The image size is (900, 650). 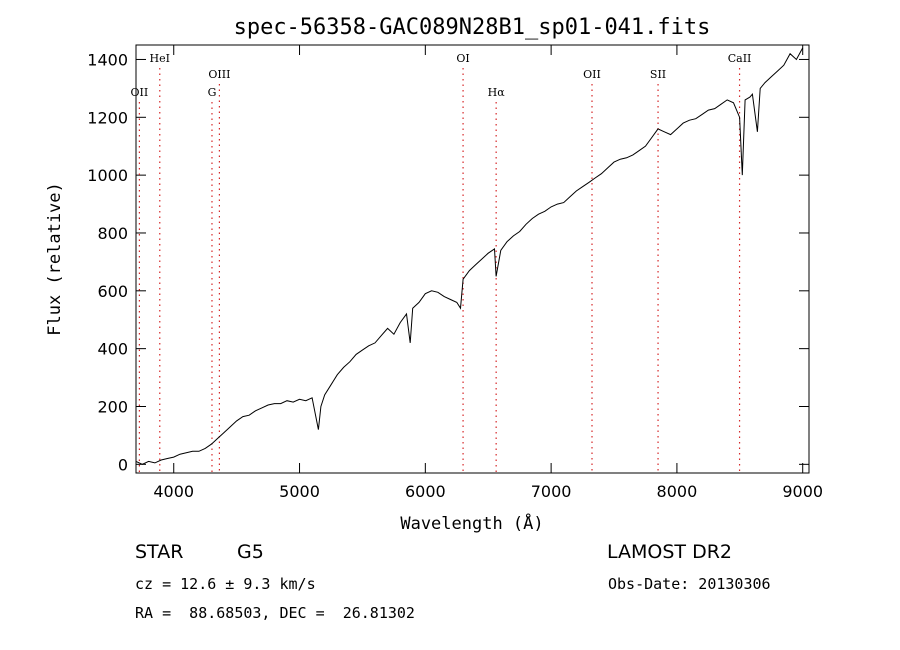 I want to click on line-marker-label: HeI, so click(x=160, y=58).